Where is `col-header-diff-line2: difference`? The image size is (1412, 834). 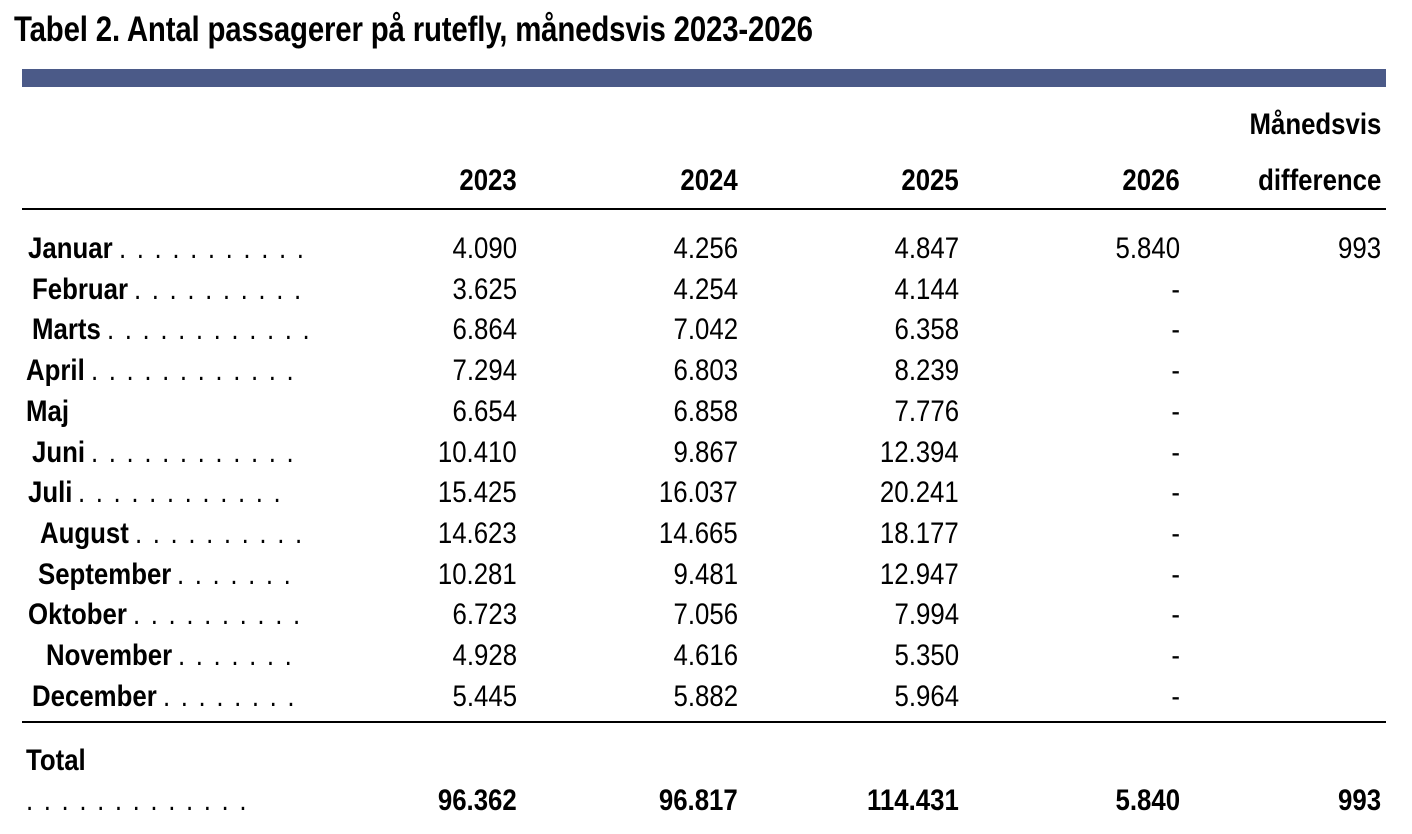 col-header-diff-line2: difference is located at coordinates (1319, 180).